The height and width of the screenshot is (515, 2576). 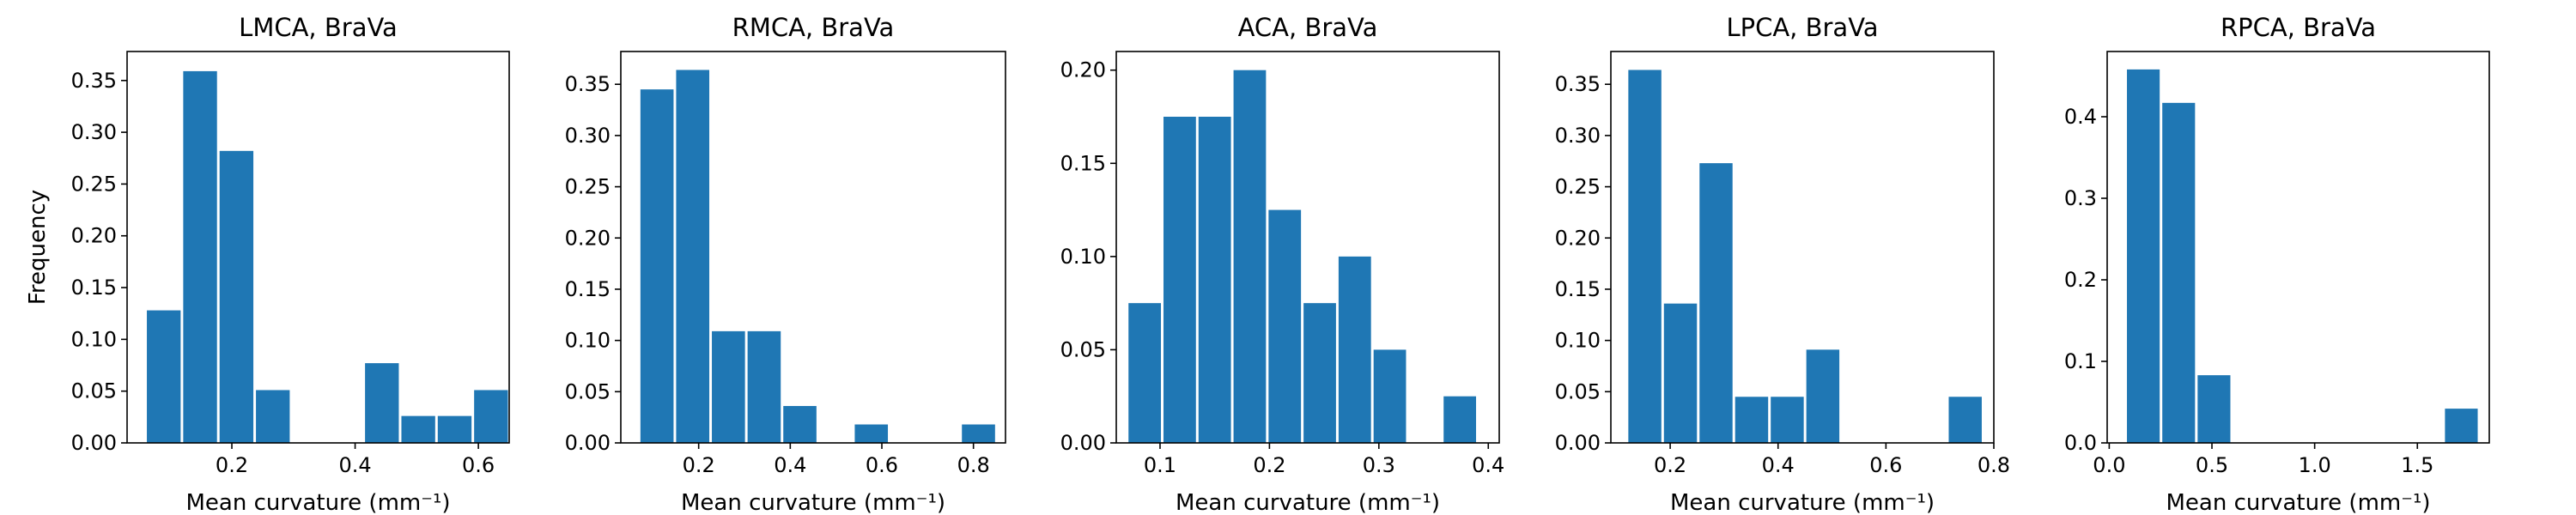 What do you see at coordinates (1160, 465) in the screenshot?
I see `x-tick-label: 0.1` at bounding box center [1160, 465].